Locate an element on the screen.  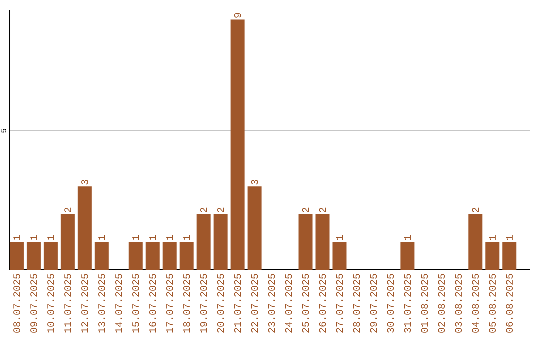
x-tick-label: 25.07.2025 is located at coordinates (306, 303).